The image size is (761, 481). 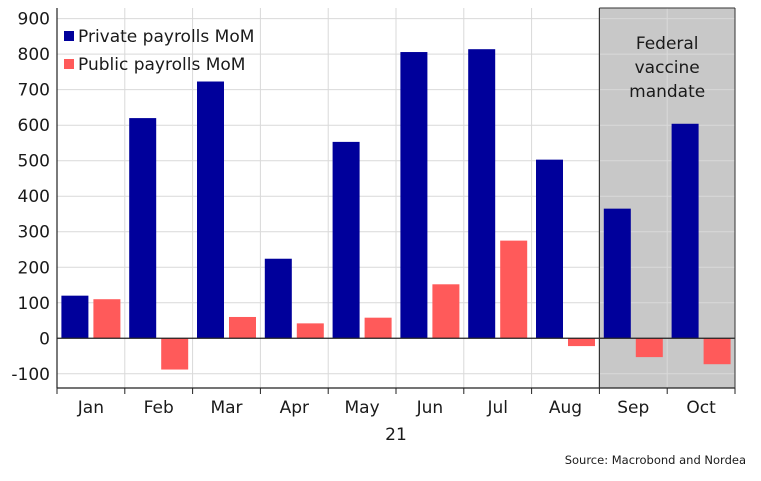 I want to click on bar-private-jan, so click(x=75, y=317).